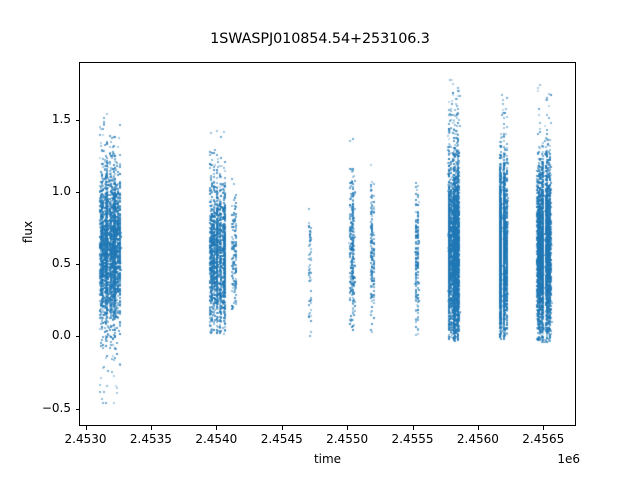 The width and height of the screenshot is (640, 480). What do you see at coordinates (61, 191) in the screenshot?
I see `y-tick-label: 1.0` at bounding box center [61, 191].